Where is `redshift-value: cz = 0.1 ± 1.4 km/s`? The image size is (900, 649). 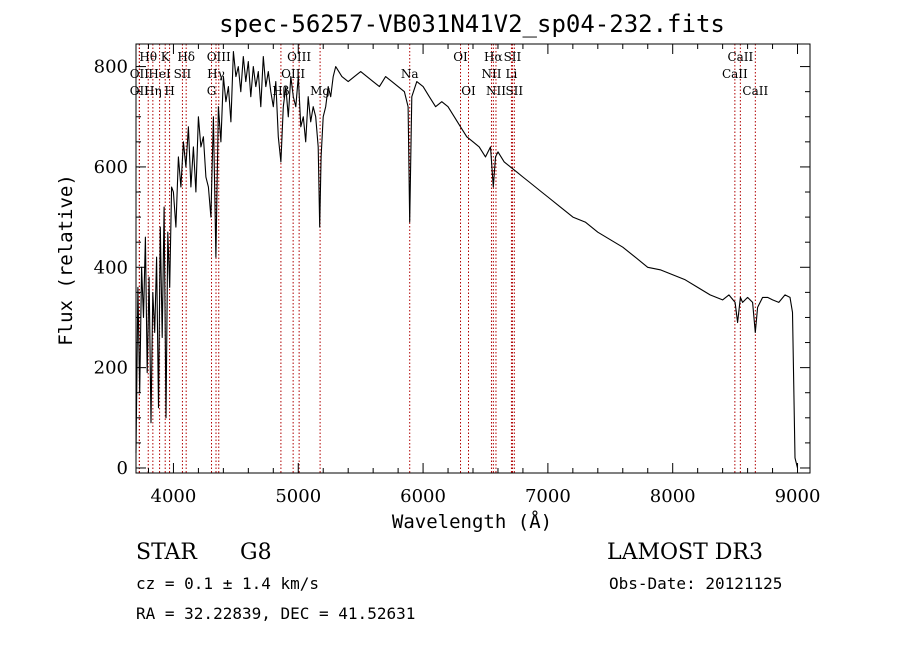
redshift-value: cz = 0.1 ± 1.4 km/s is located at coordinates (227, 583).